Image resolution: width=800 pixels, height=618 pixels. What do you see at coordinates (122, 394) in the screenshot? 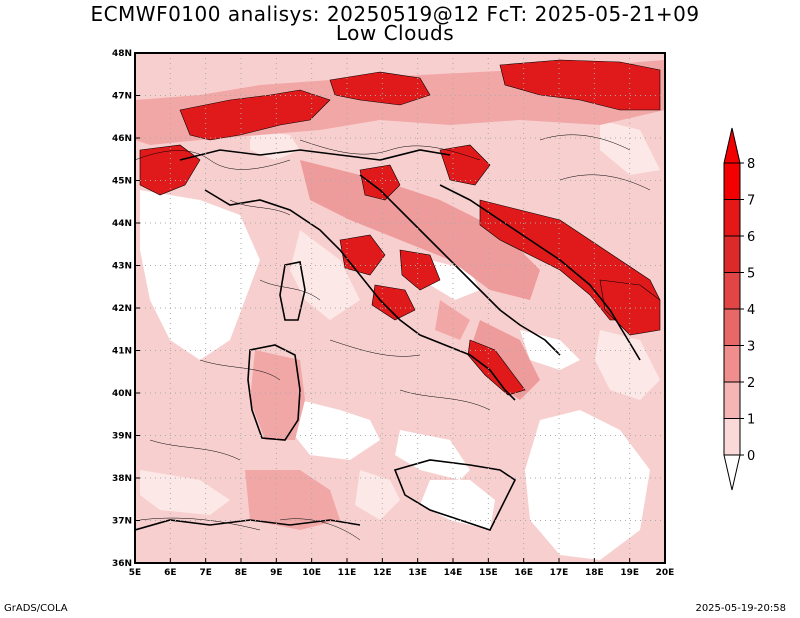
I see `lat-tick-label: 40N` at bounding box center [122, 394].